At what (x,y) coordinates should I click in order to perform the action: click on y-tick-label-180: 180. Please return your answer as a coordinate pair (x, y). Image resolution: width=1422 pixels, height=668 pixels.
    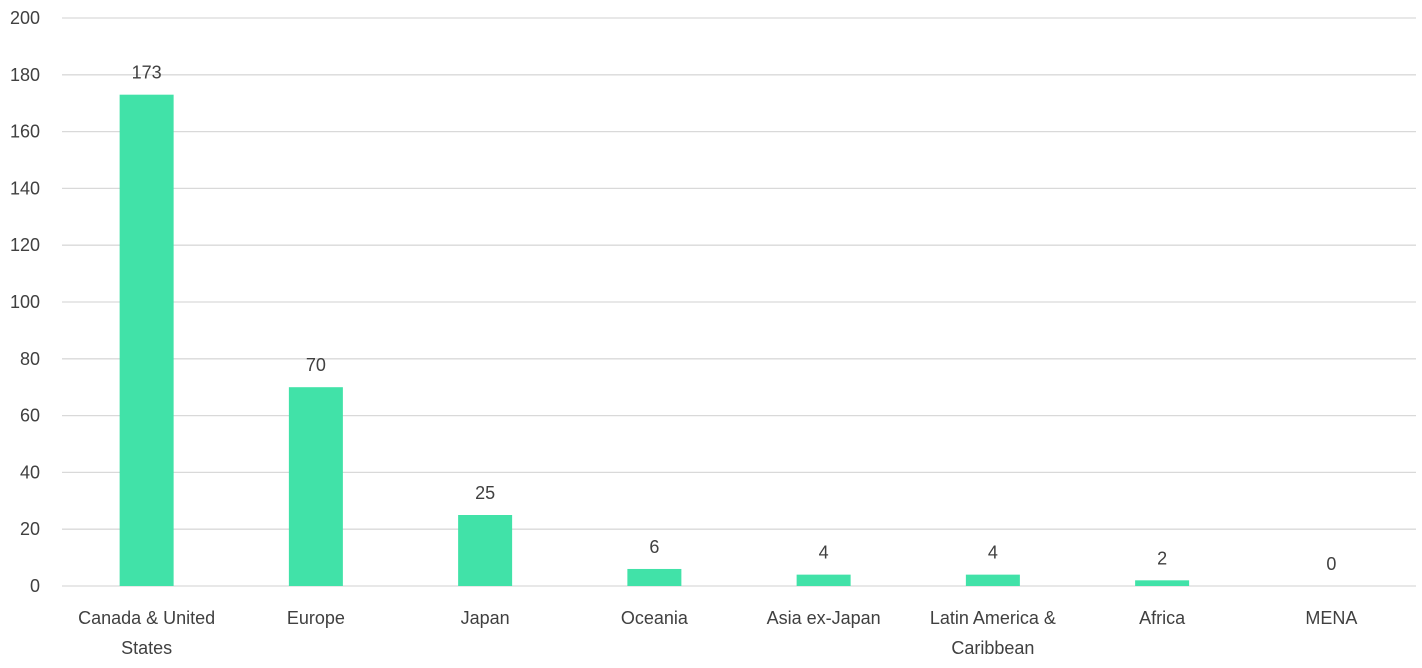
    Looking at the image, I should click on (25, 75).